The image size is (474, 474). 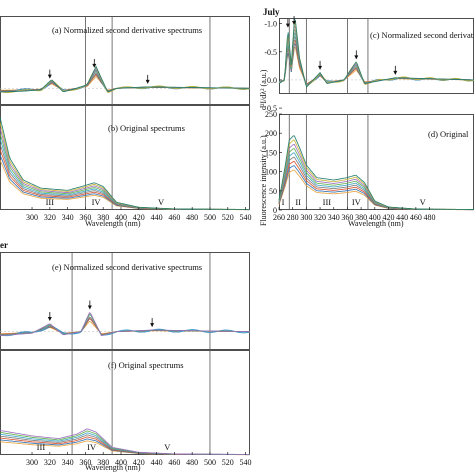 What do you see at coordinates (92, 447) in the screenshot?
I see `panel-f-region-IV: IV` at bounding box center [92, 447].